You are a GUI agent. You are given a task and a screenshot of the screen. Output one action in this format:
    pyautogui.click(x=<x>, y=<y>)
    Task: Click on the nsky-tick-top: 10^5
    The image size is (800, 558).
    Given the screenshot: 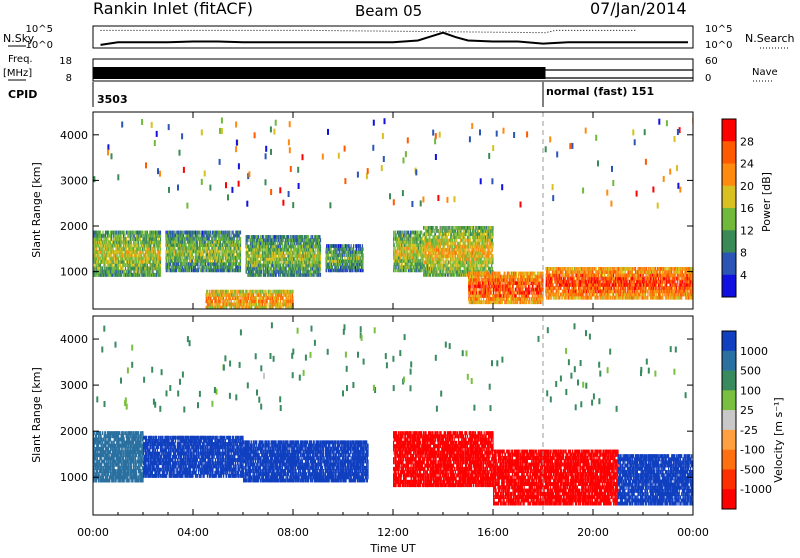 What is the action you would take?
    pyautogui.click(x=39, y=29)
    